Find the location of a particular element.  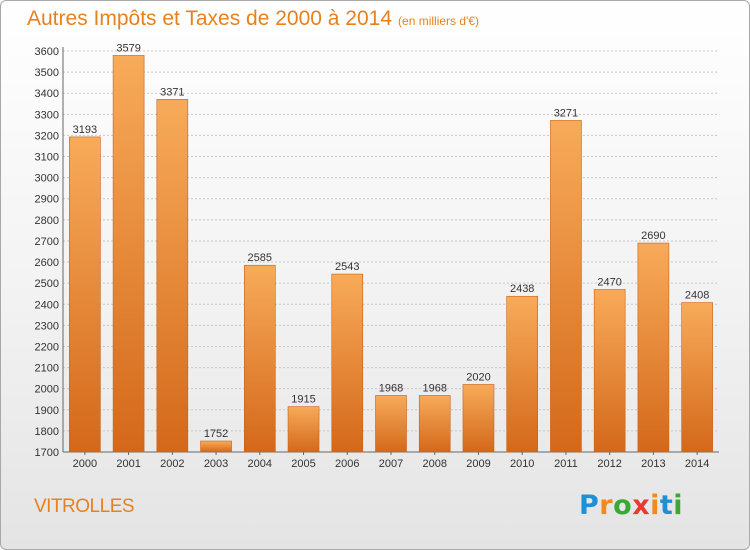

logo-letter: o is located at coordinates (623, 505).